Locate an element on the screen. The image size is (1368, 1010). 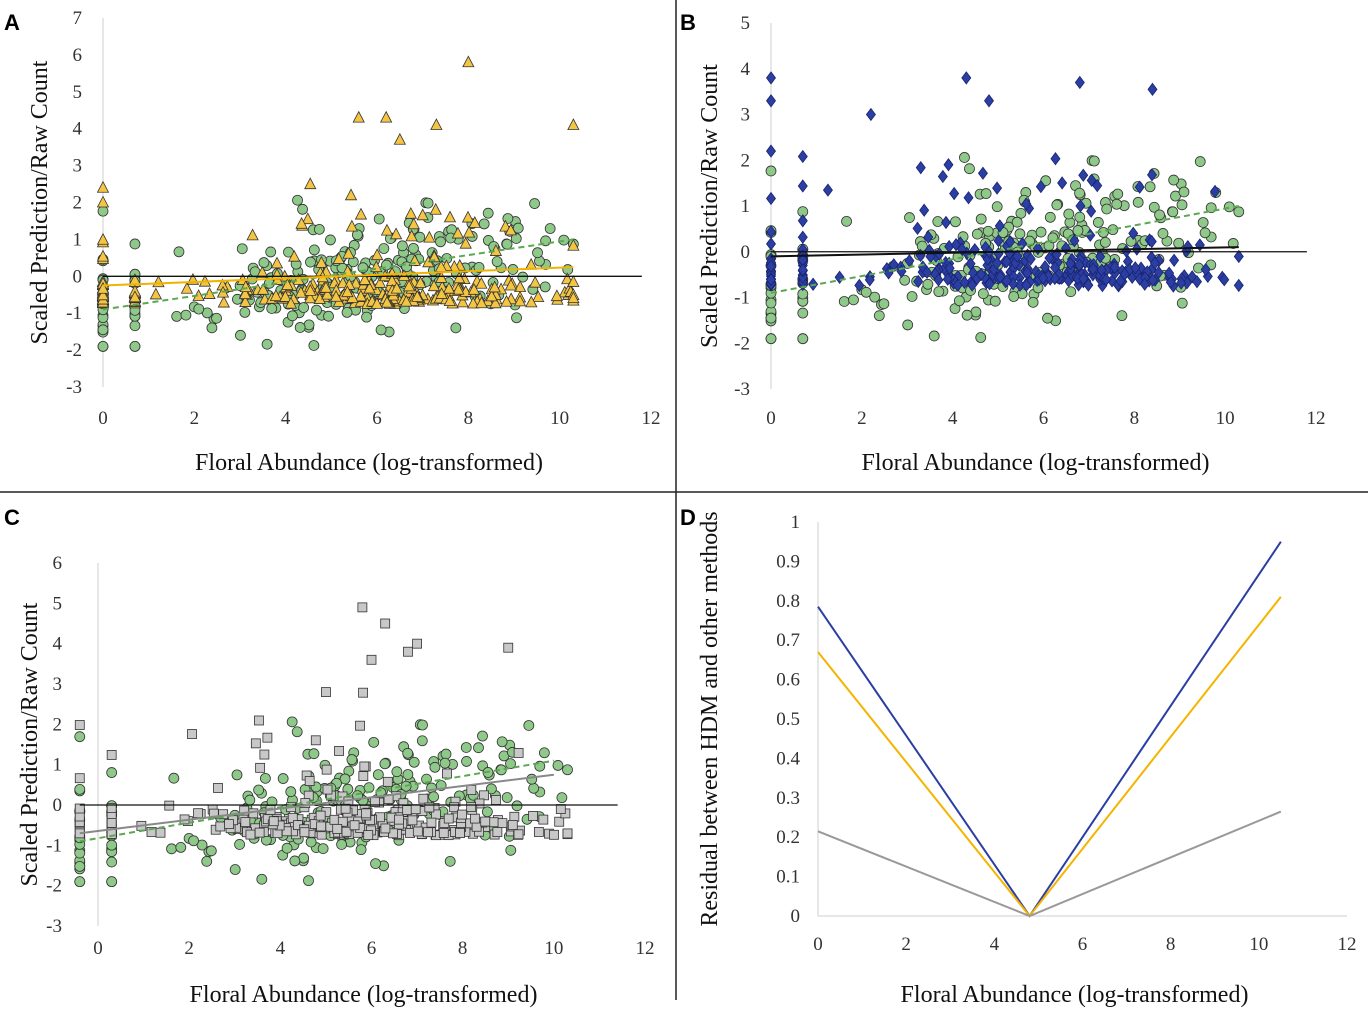
y-tick-label: 0.7 is located at coordinates (788, 640).